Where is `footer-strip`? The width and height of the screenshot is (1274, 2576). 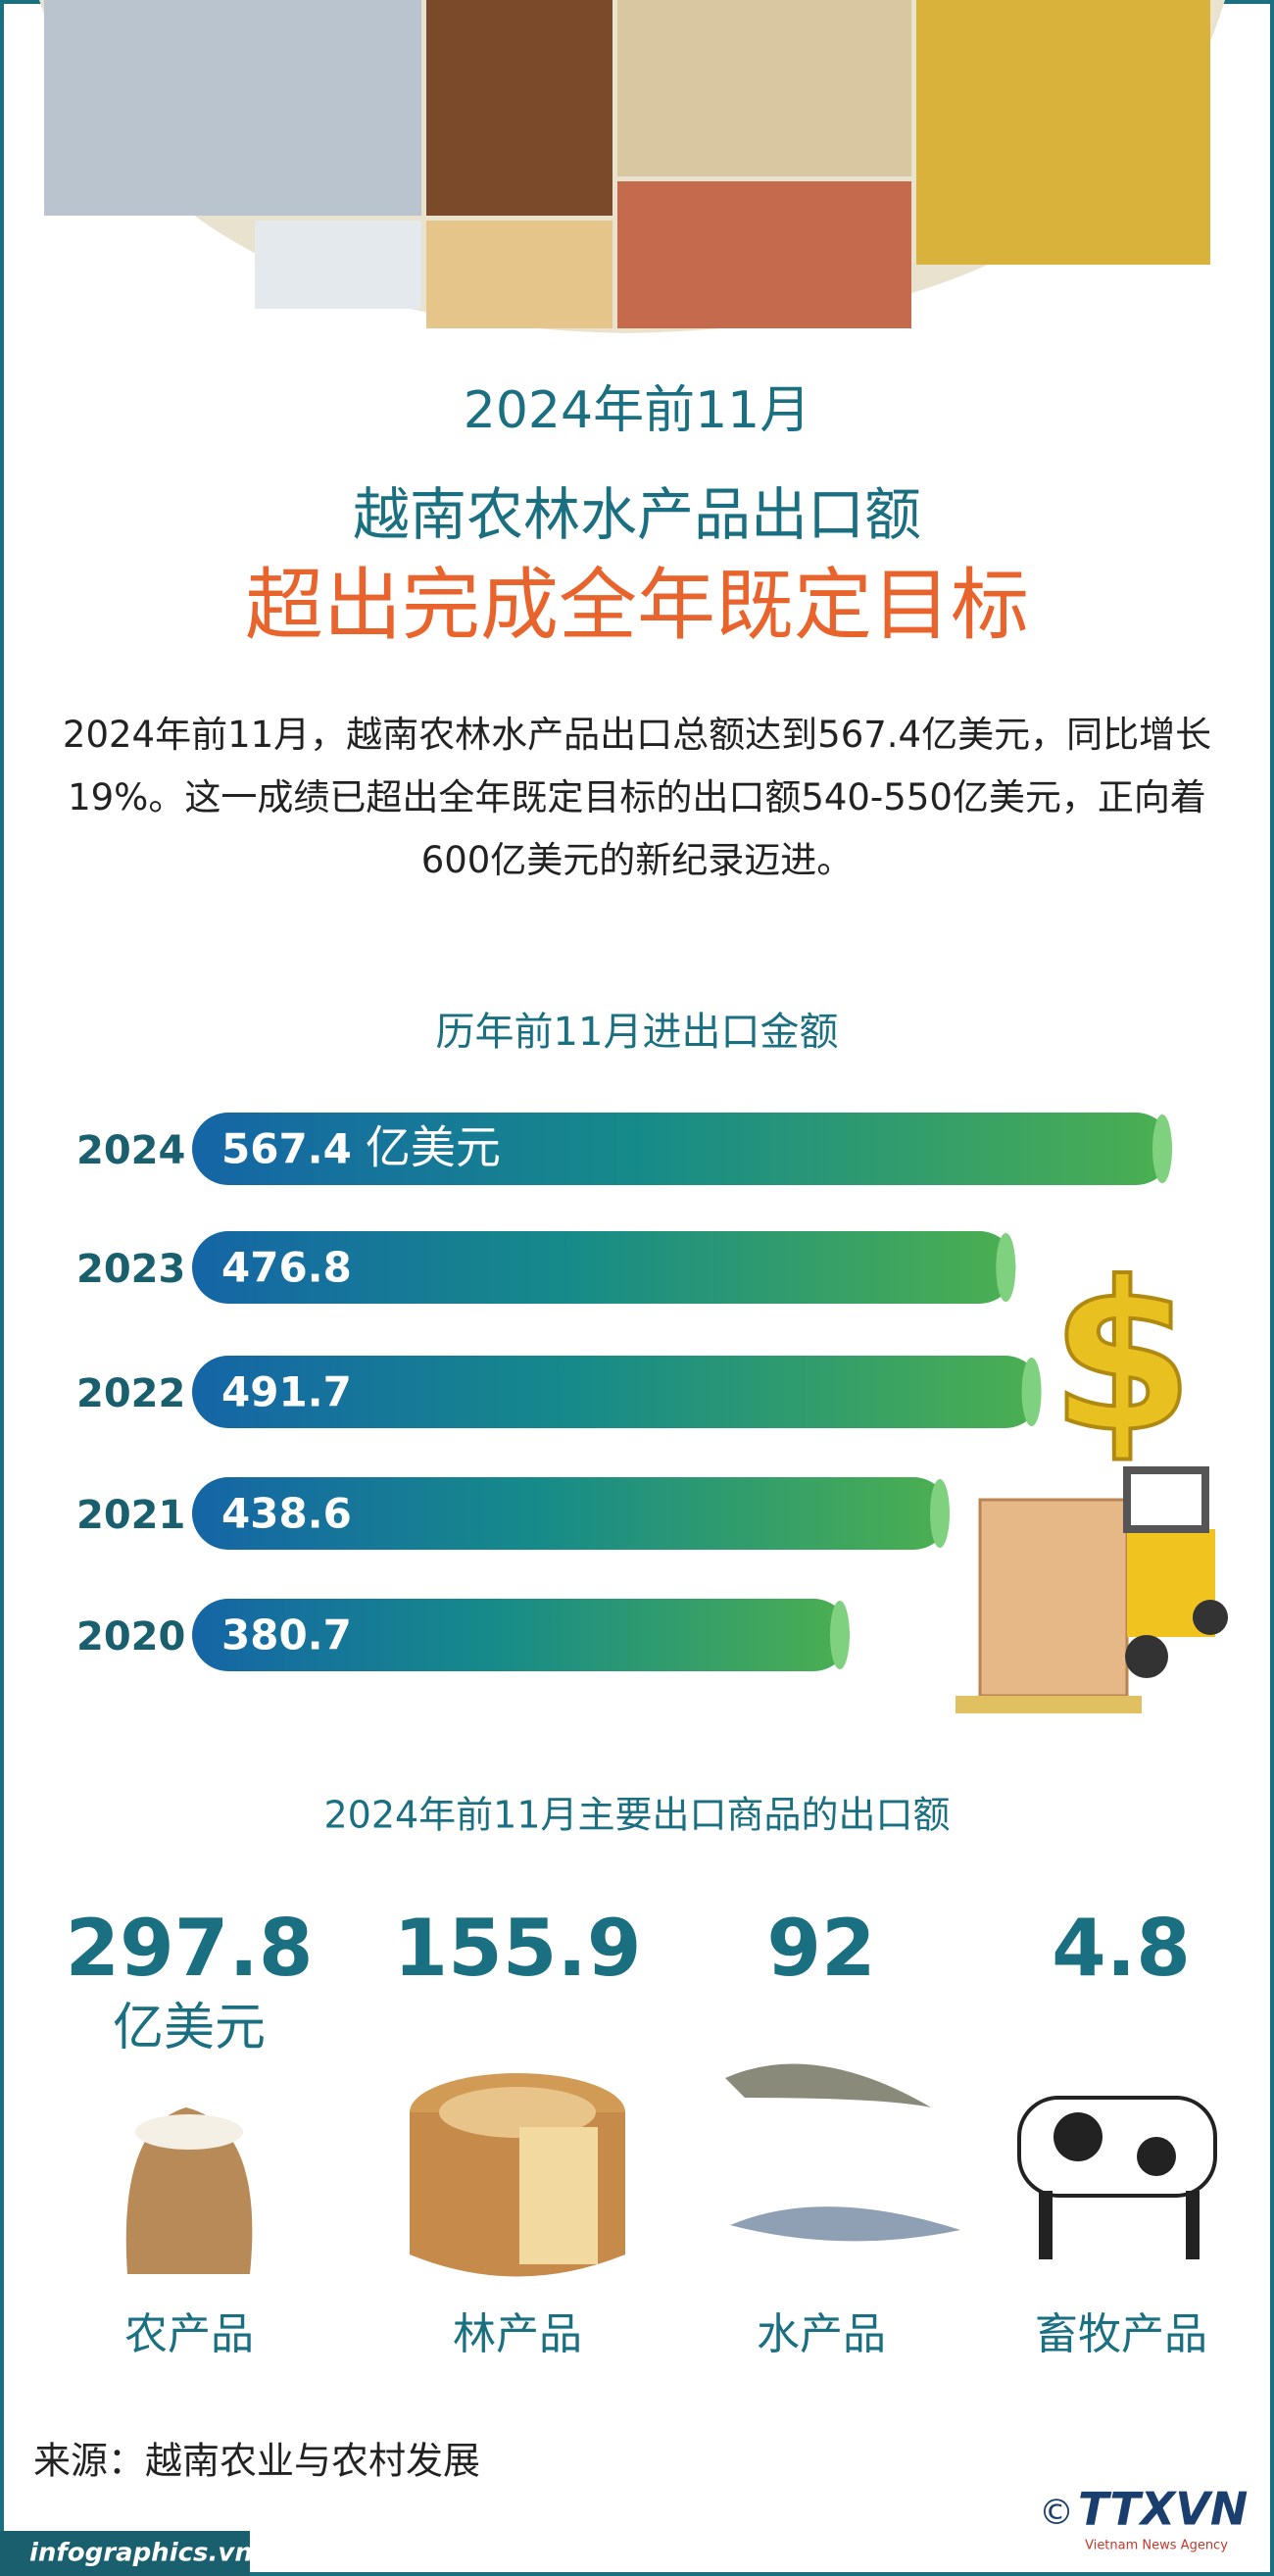 footer-strip is located at coordinates (125, 2553).